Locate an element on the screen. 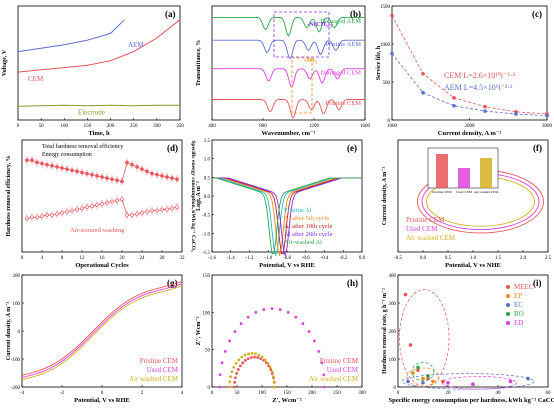 This screenshot has width=554, height=409. x-tick-label: -0.8 is located at coordinates (287, 258).